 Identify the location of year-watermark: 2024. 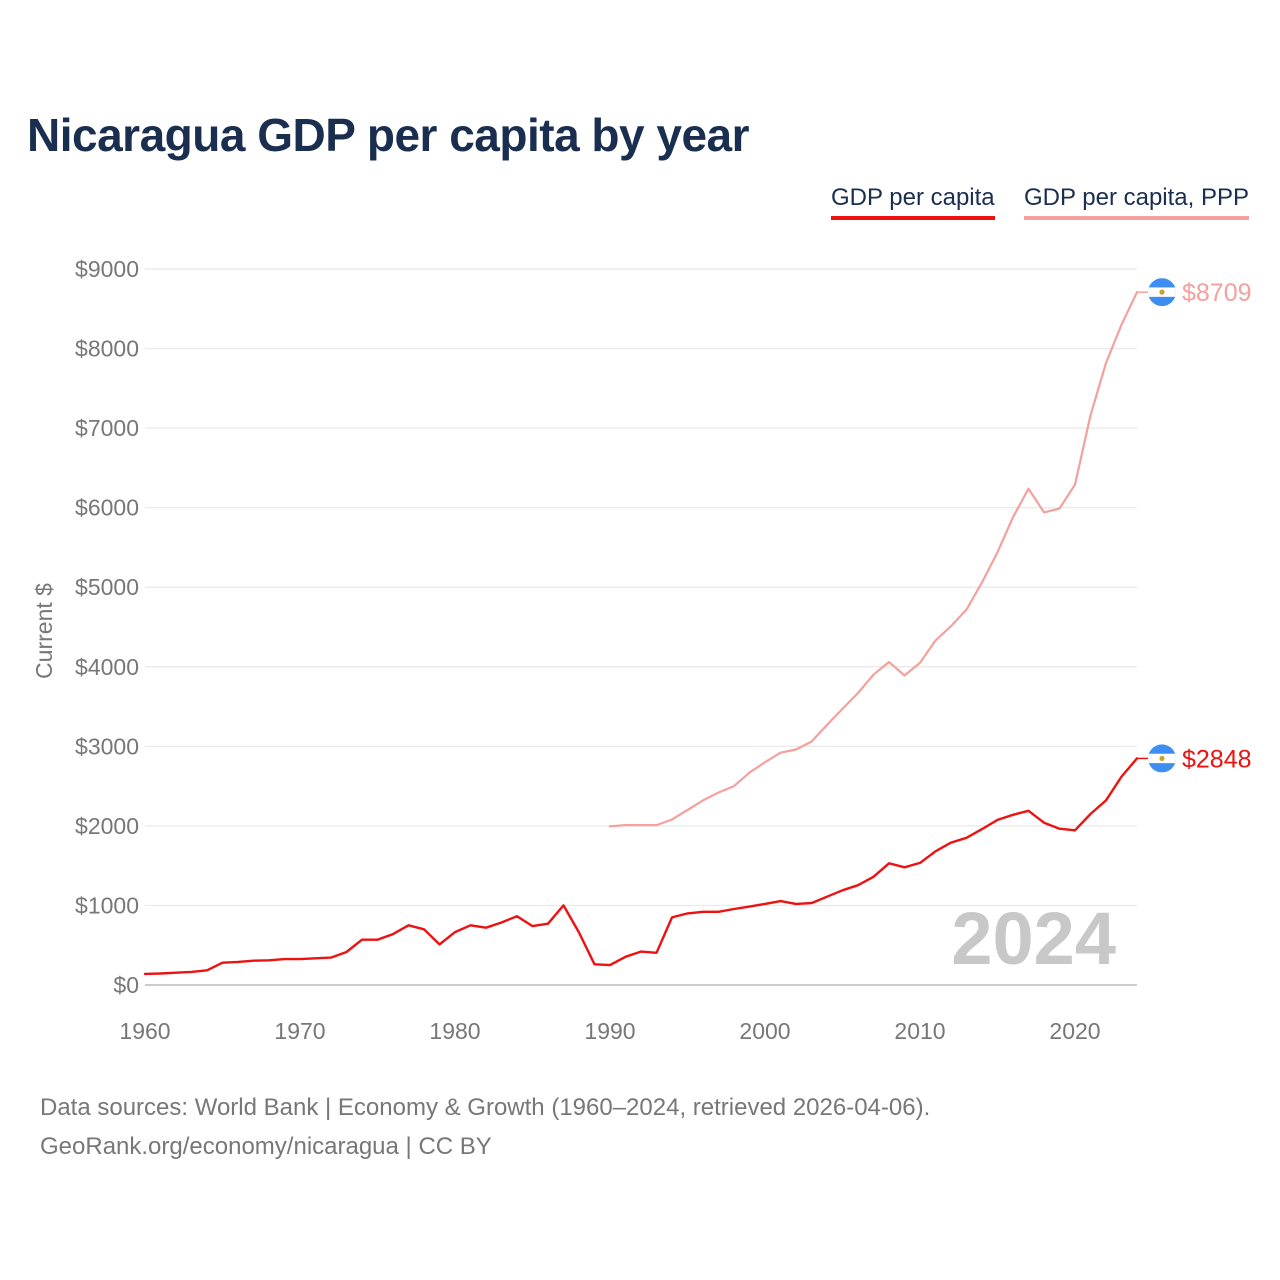
(1033, 938).